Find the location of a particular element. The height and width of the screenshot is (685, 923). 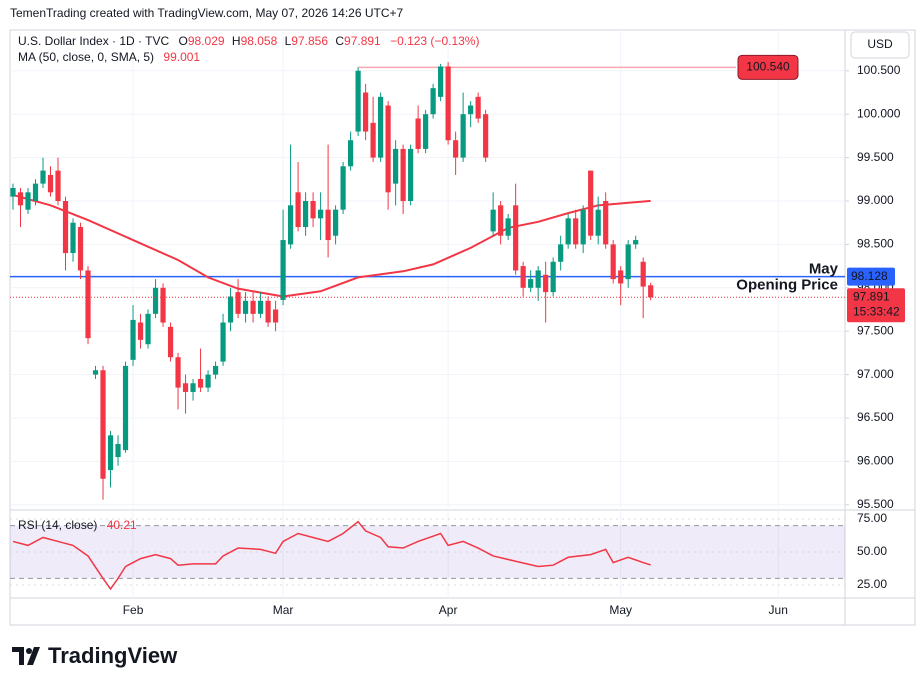

logo: TradingView is located at coordinates (95, 655).